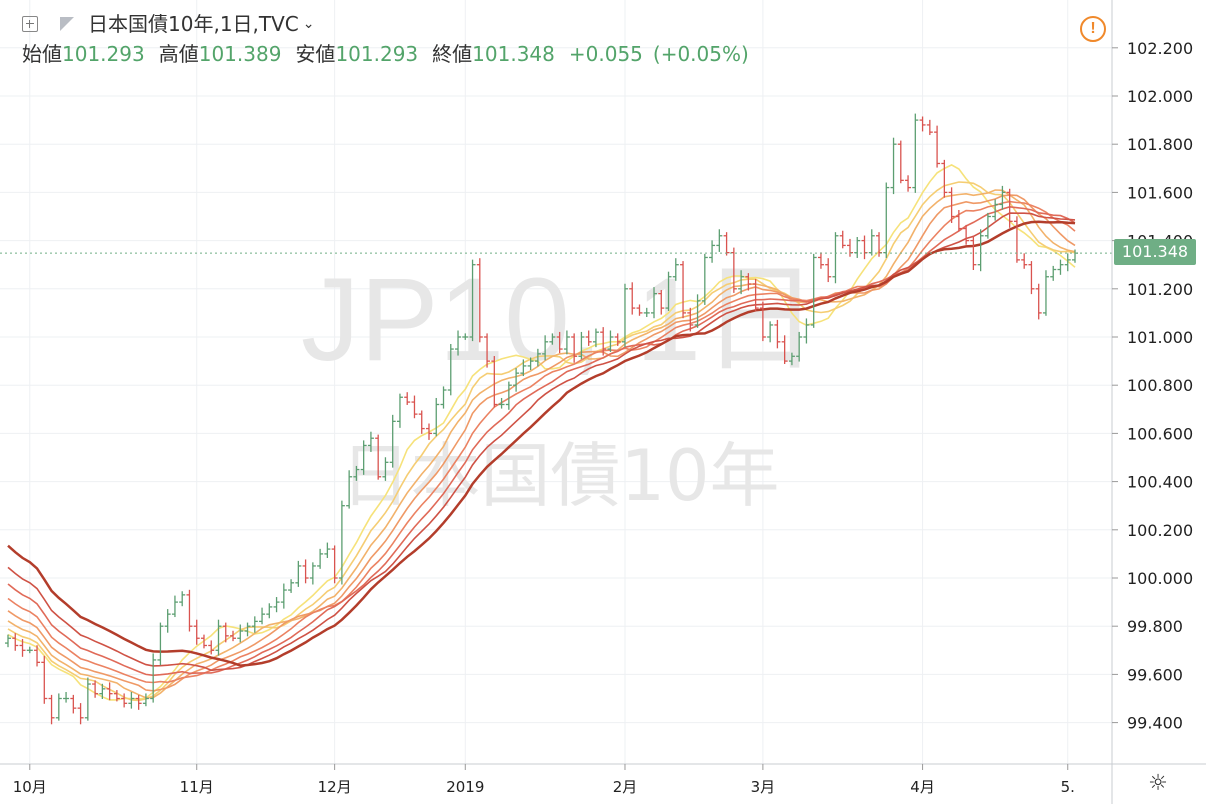 The width and height of the screenshot is (1206, 804). What do you see at coordinates (315, 54) in the screenshot?
I see `low-label: 安値` at bounding box center [315, 54].